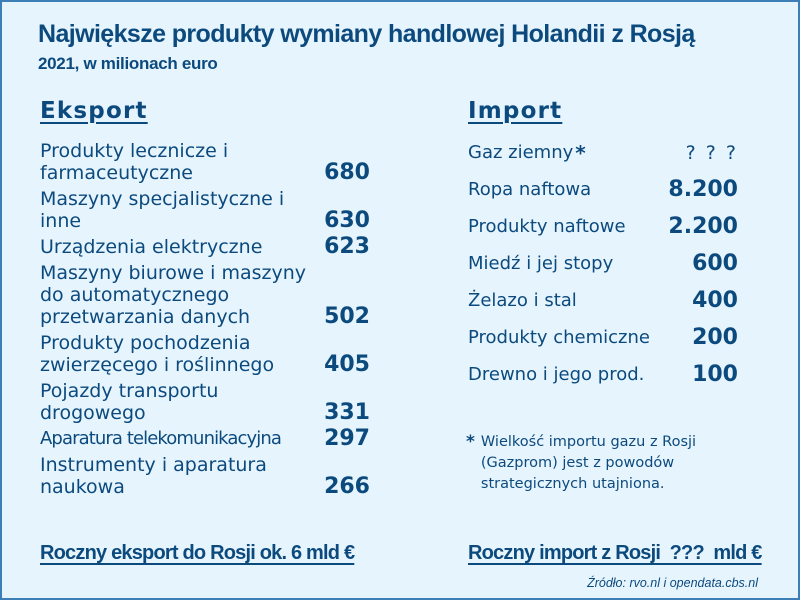  Describe the element at coordinates (530, 189) in the screenshot. I see `import-item-label: Ropa naftowa` at that location.